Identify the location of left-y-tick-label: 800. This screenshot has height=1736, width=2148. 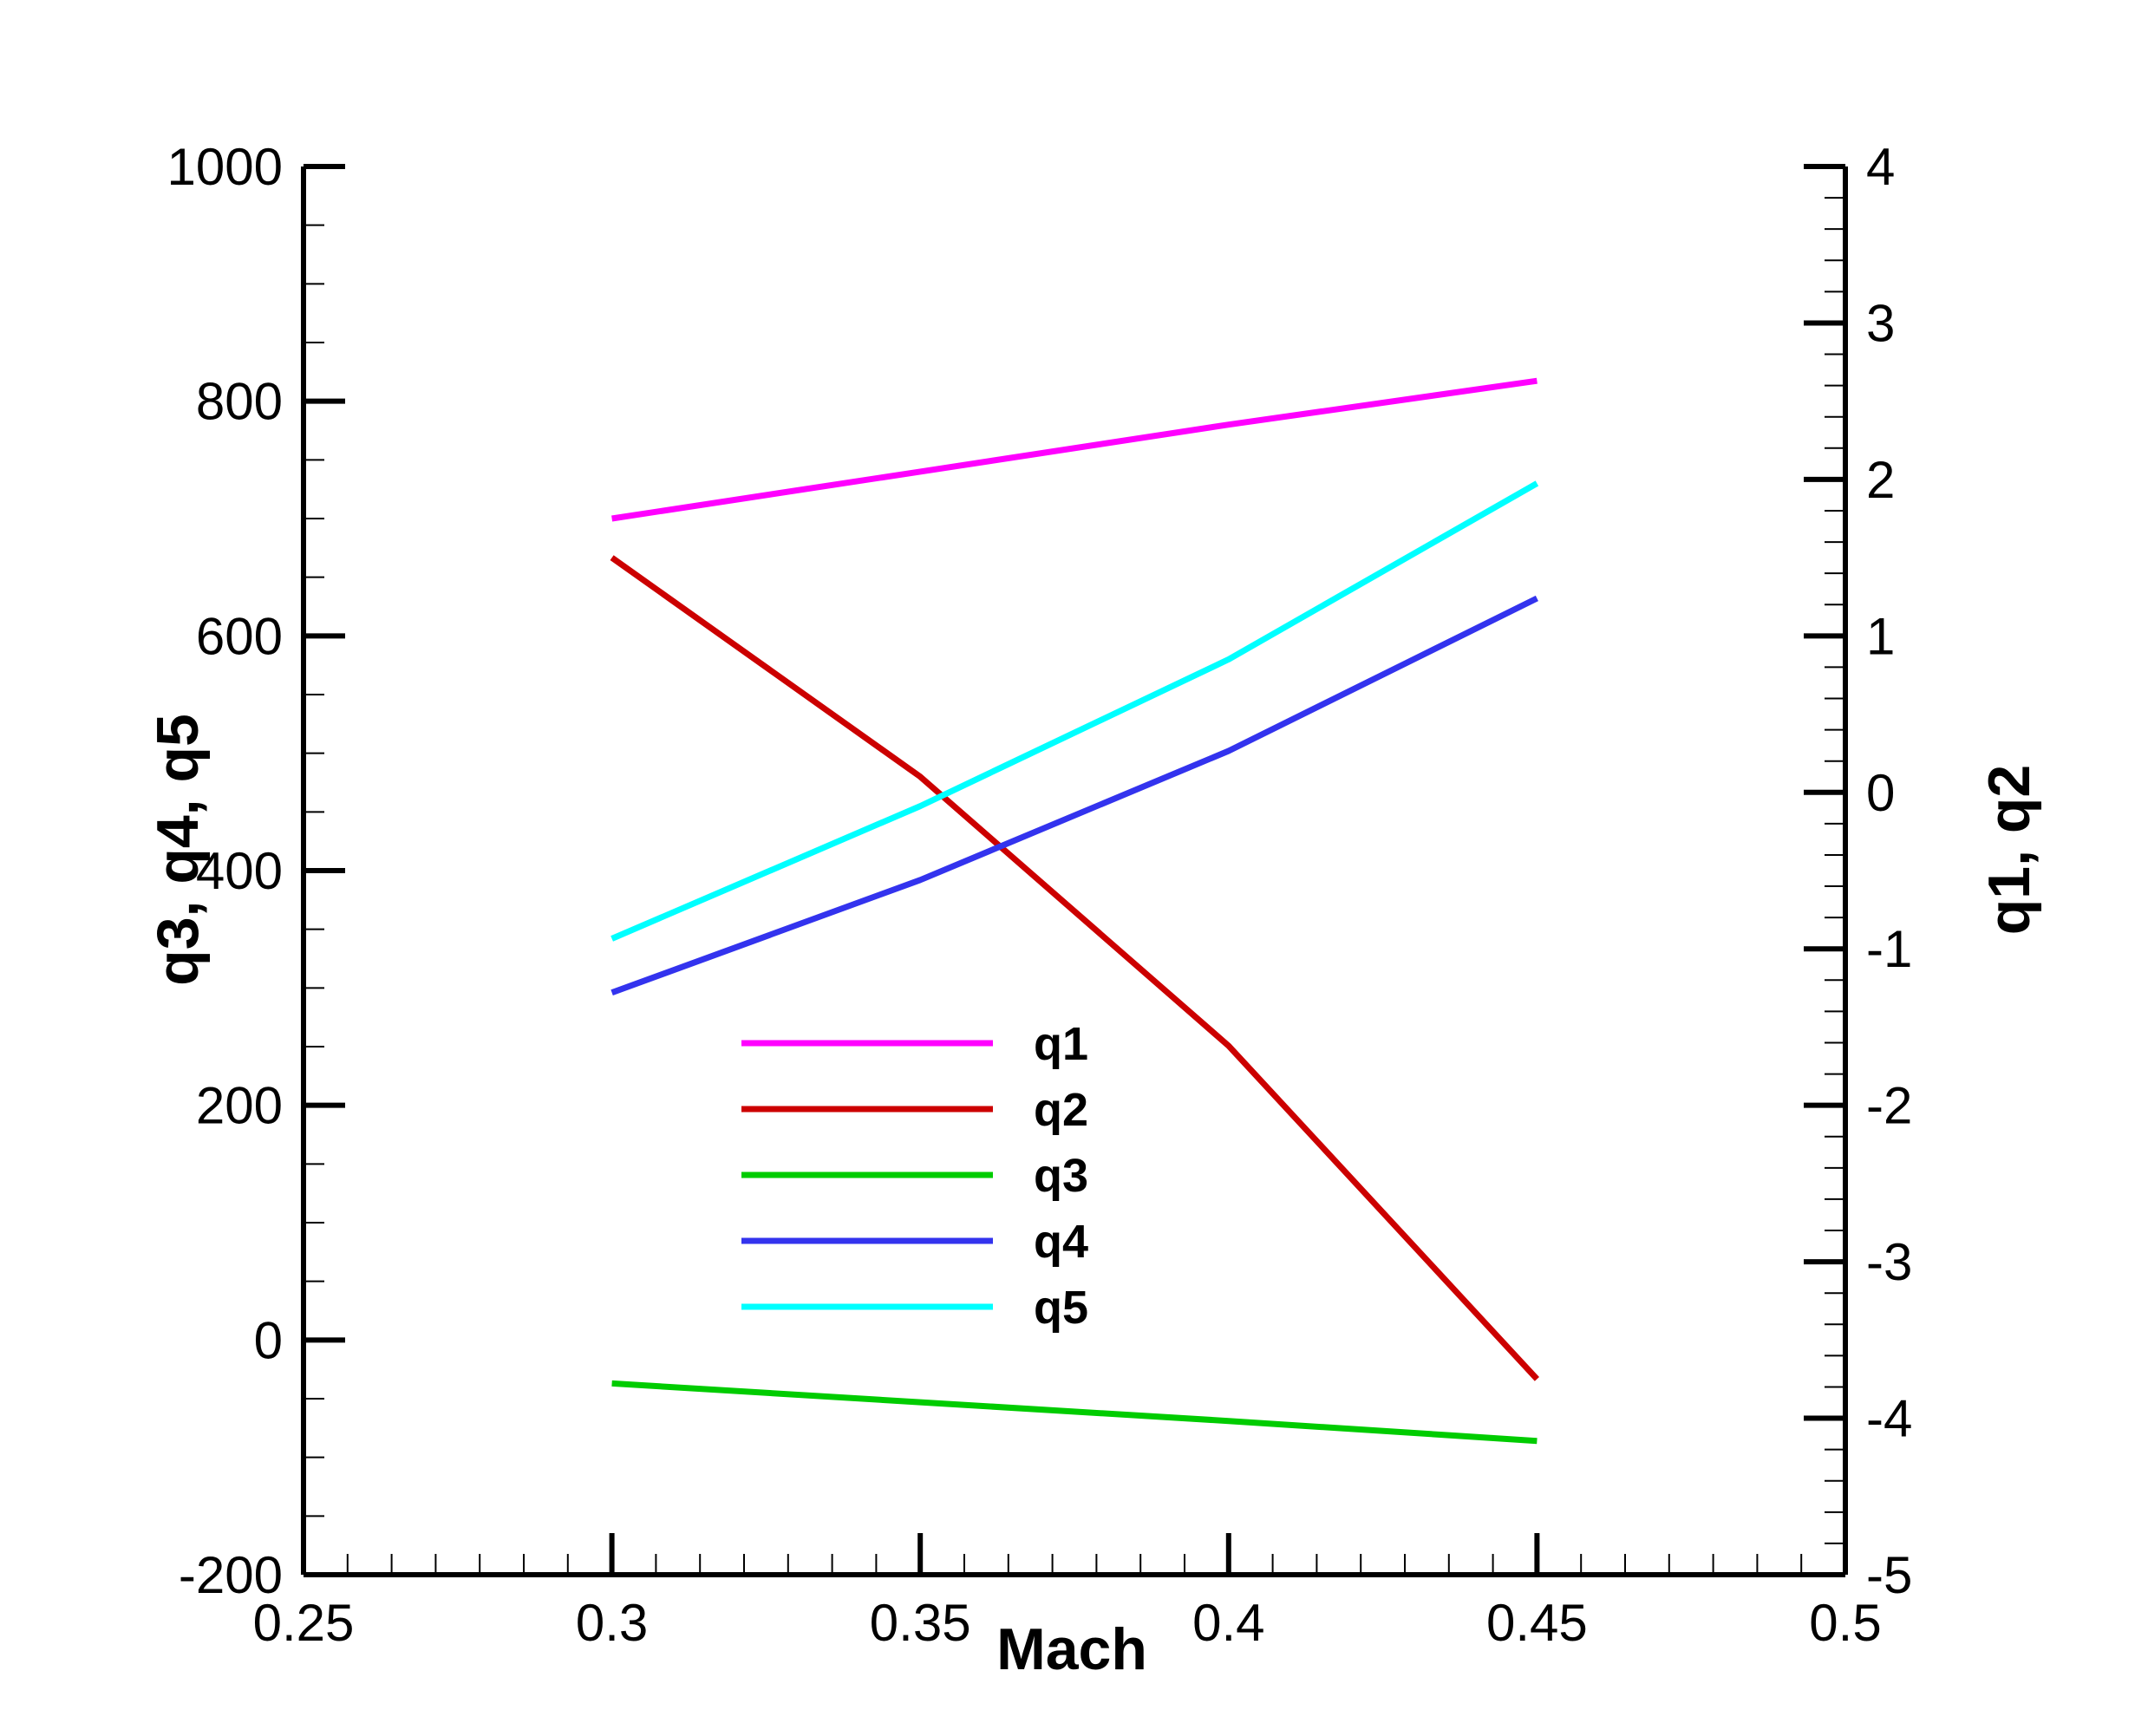
(240, 402).